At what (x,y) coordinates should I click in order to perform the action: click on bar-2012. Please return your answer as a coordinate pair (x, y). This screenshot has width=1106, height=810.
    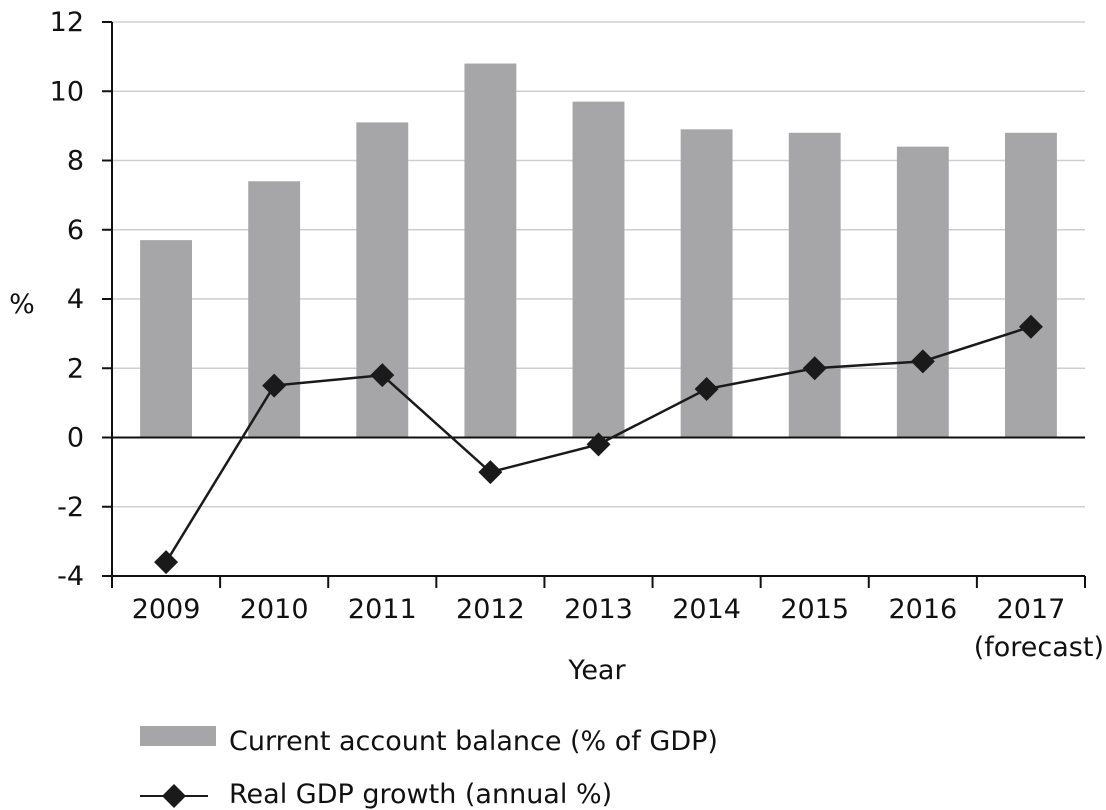
    Looking at the image, I should click on (490, 250).